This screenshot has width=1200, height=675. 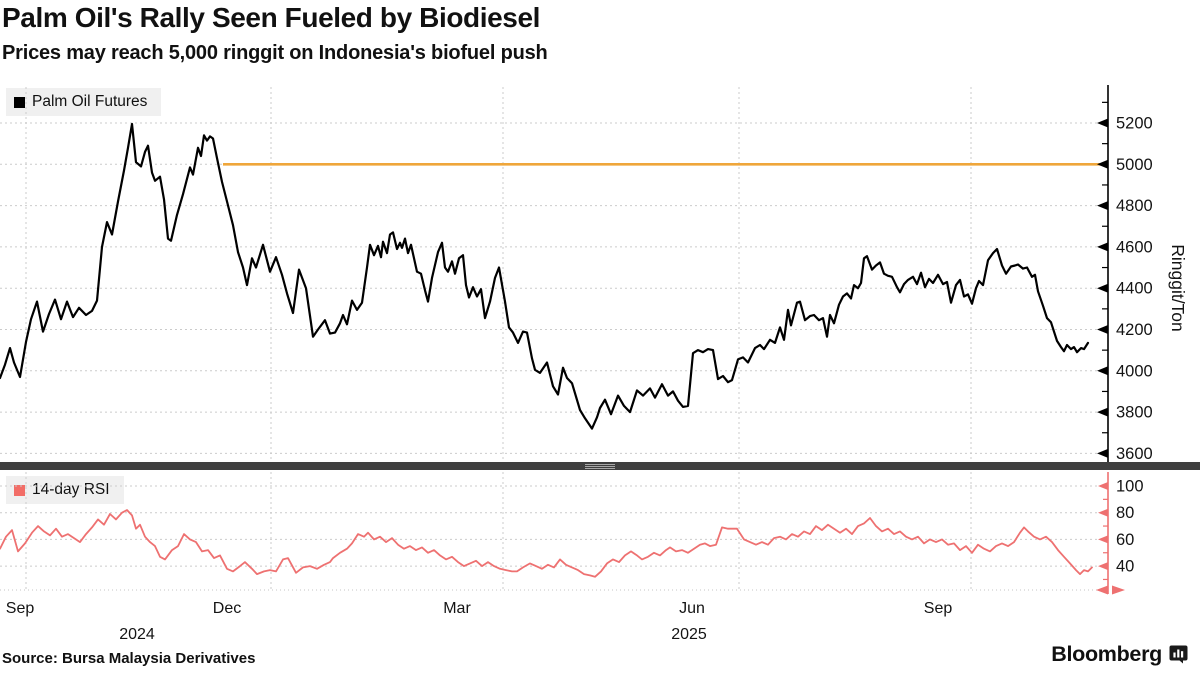 What do you see at coordinates (692, 608) in the screenshot?
I see `x-month-label: Jun` at bounding box center [692, 608].